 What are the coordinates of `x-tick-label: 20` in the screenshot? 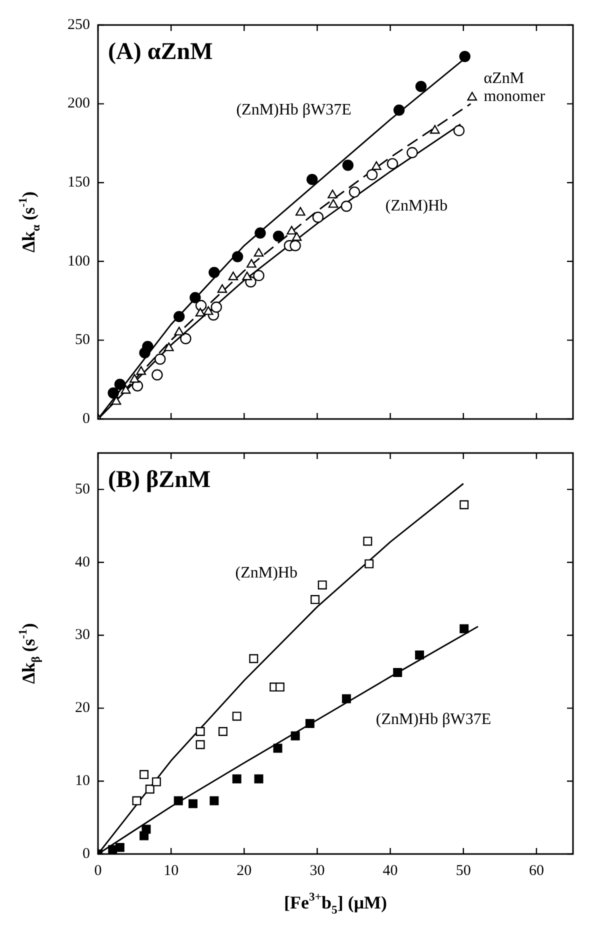 It's located at (244, 870).